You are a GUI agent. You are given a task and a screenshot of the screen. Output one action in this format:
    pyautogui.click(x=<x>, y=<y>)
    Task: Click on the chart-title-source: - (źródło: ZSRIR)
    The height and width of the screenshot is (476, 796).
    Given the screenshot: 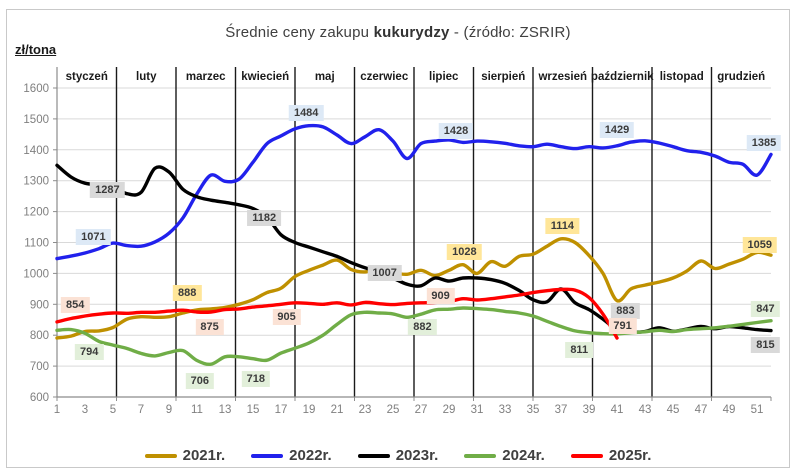 What is the action you would take?
    pyautogui.click(x=510, y=32)
    